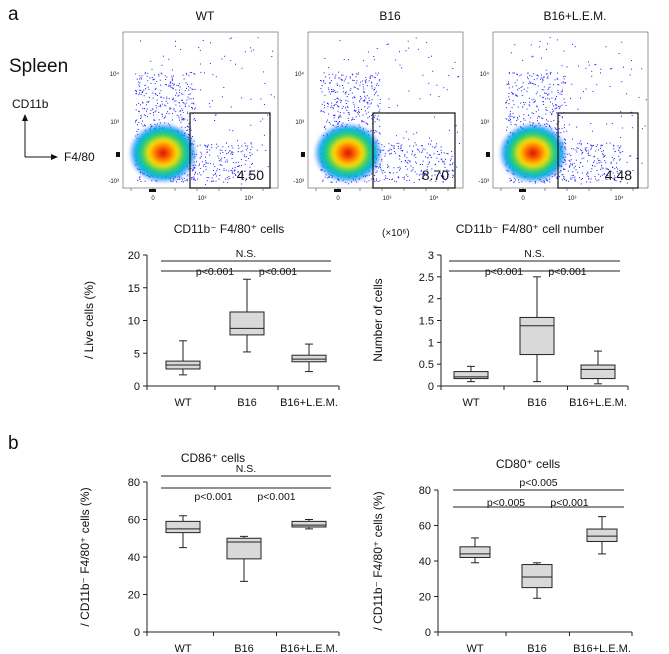 The image size is (669, 654). What do you see at coordinates (530, 229) in the screenshot?
I see `chart-title: CD11b⁻ F4/80⁺ cell number` at bounding box center [530, 229].